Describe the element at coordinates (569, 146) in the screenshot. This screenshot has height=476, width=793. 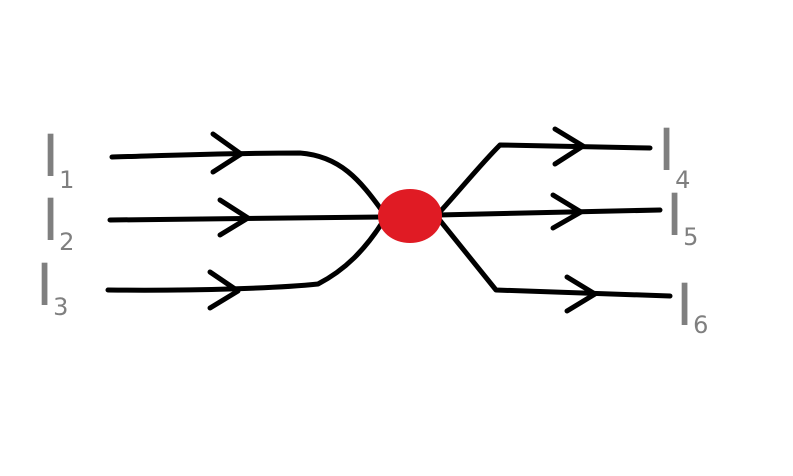
I see `arrow-i4` at that location.